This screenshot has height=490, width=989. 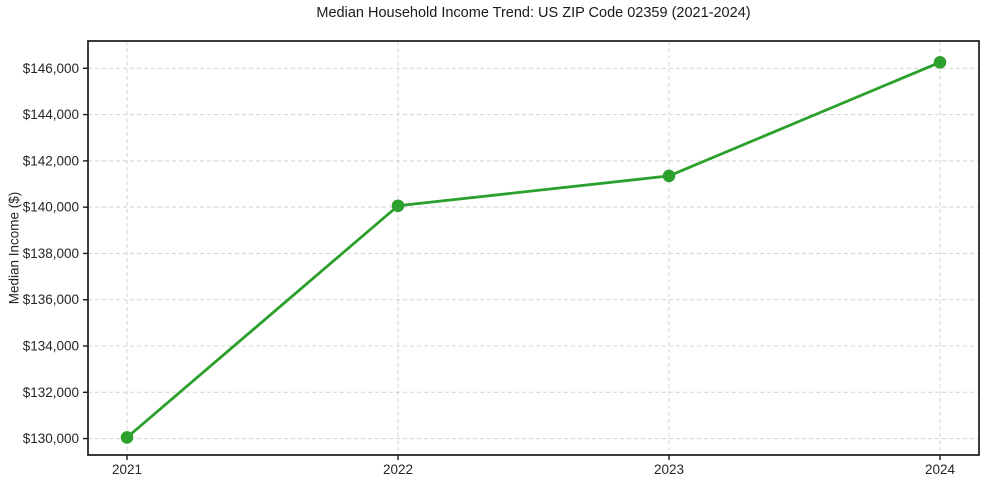 What do you see at coordinates (51, 392) in the screenshot?
I see `y-tick-label: $132,000` at bounding box center [51, 392].